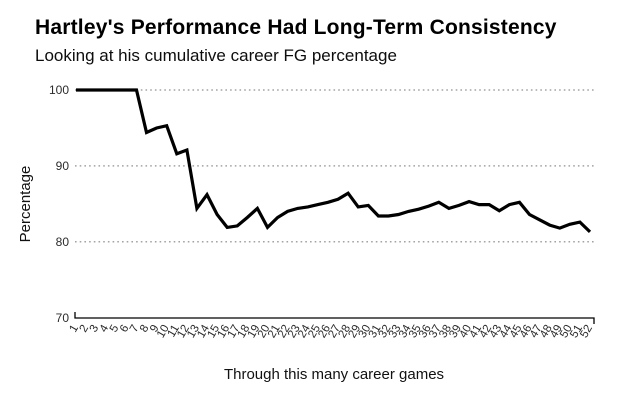 The height and width of the screenshot is (400, 630). Describe the element at coordinates (63, 318) in the screenshot. I see `y-tick-label: 70` at that location.